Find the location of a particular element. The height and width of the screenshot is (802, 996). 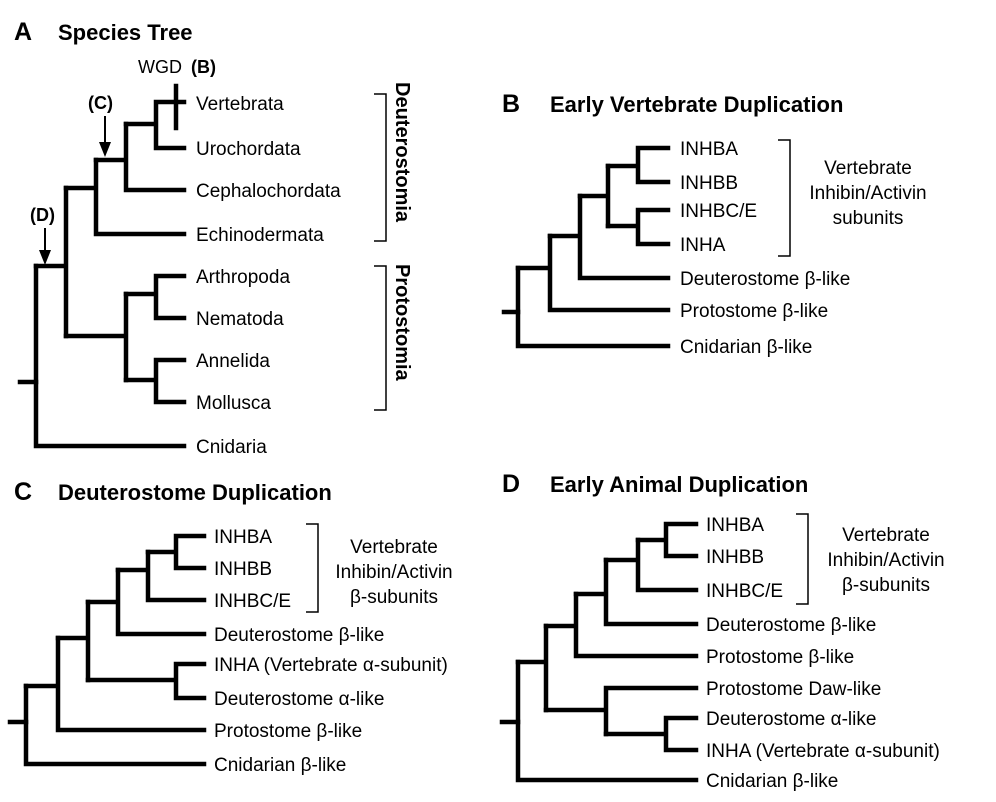

b-taxon-label: INHA is located at coordinates (703, 245).